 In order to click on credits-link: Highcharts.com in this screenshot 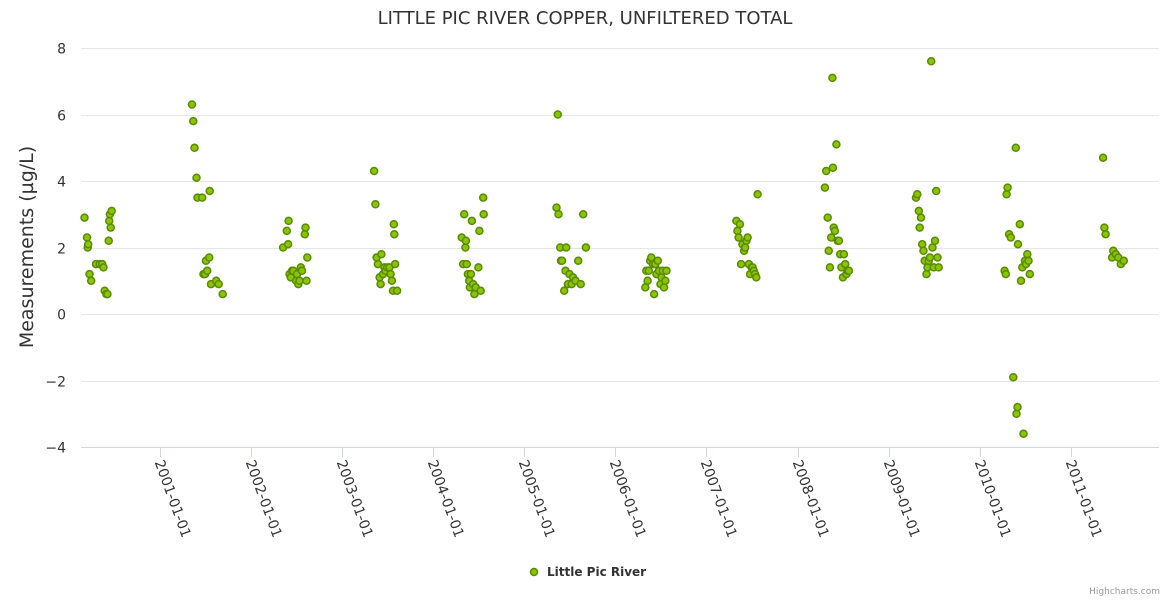, I will do `click(1124, 592)`.